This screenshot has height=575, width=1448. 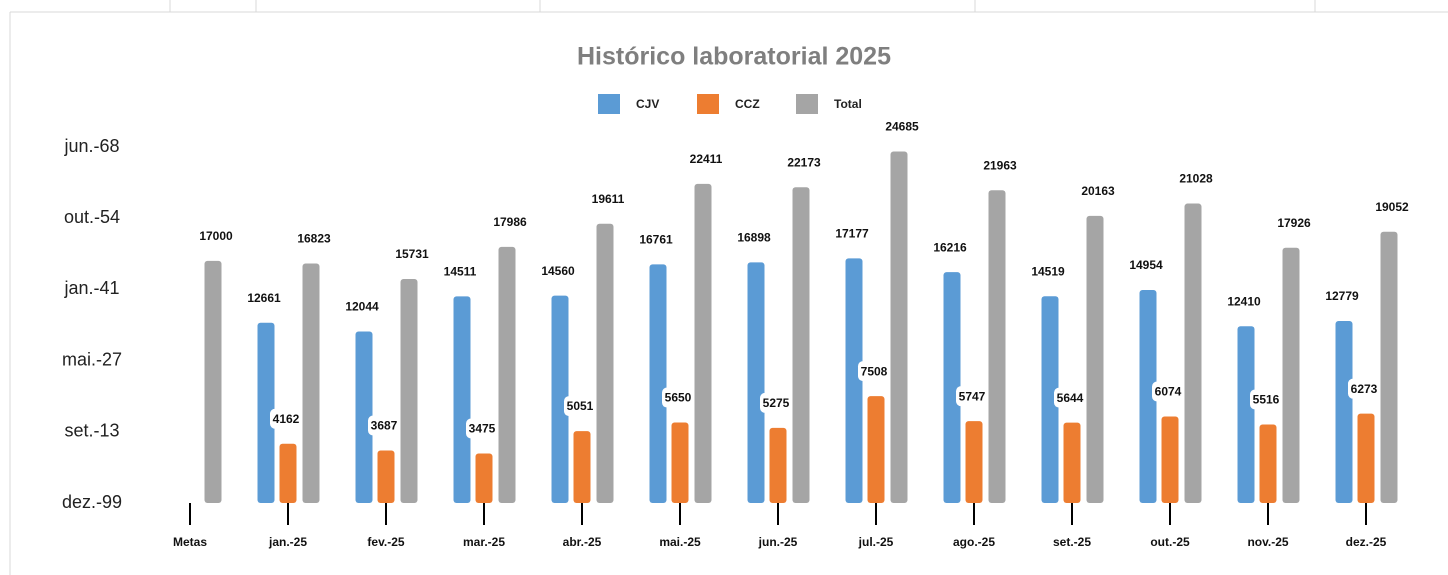 I want to click on value-label: 5275, so click(x=776, y=403).